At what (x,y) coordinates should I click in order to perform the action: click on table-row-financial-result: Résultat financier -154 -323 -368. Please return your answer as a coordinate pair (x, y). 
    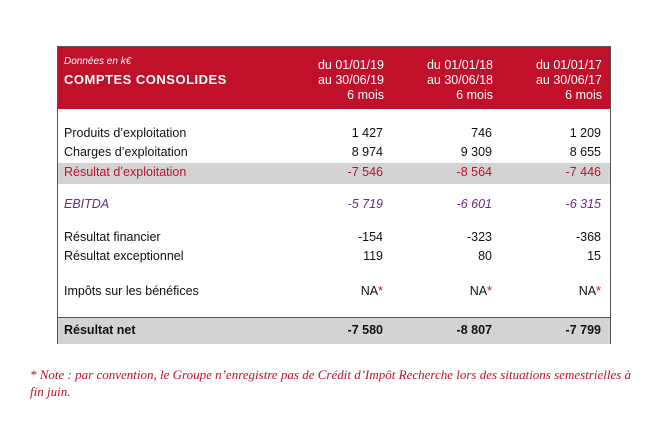
    Looking at the image, I should click on (334, 237).